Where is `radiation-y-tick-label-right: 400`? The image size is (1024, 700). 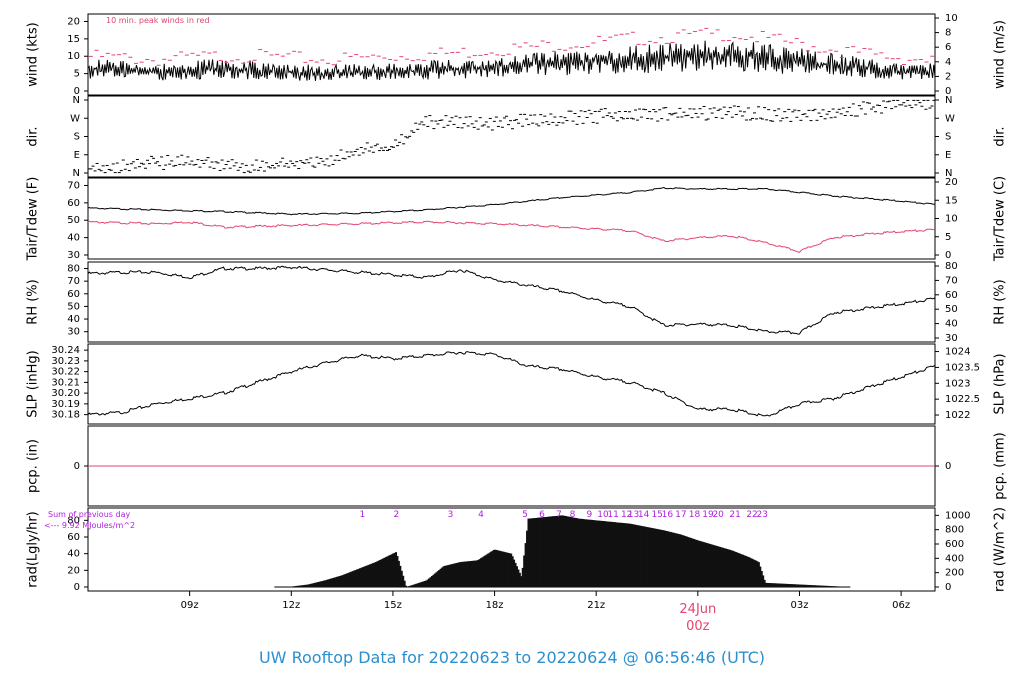
radiation-y-tick-label-right: 400 is located at coordinates (954, 558).